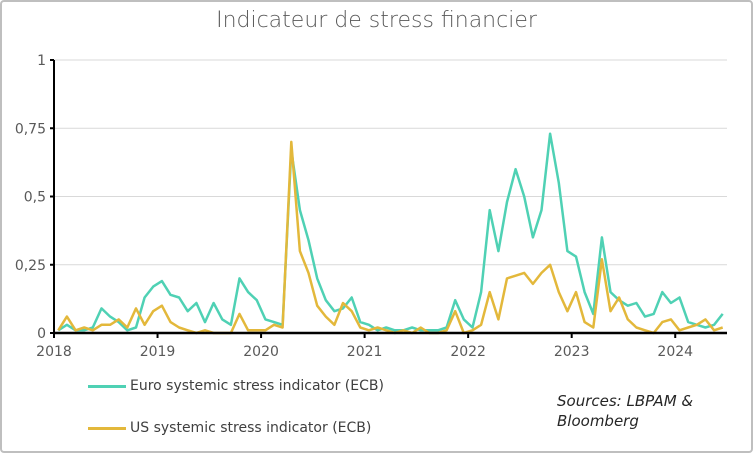  What do you see at coordinates (41, 334) in the screenshot?
I see `y-tick-label: 0` at bounding box center [41, 334].